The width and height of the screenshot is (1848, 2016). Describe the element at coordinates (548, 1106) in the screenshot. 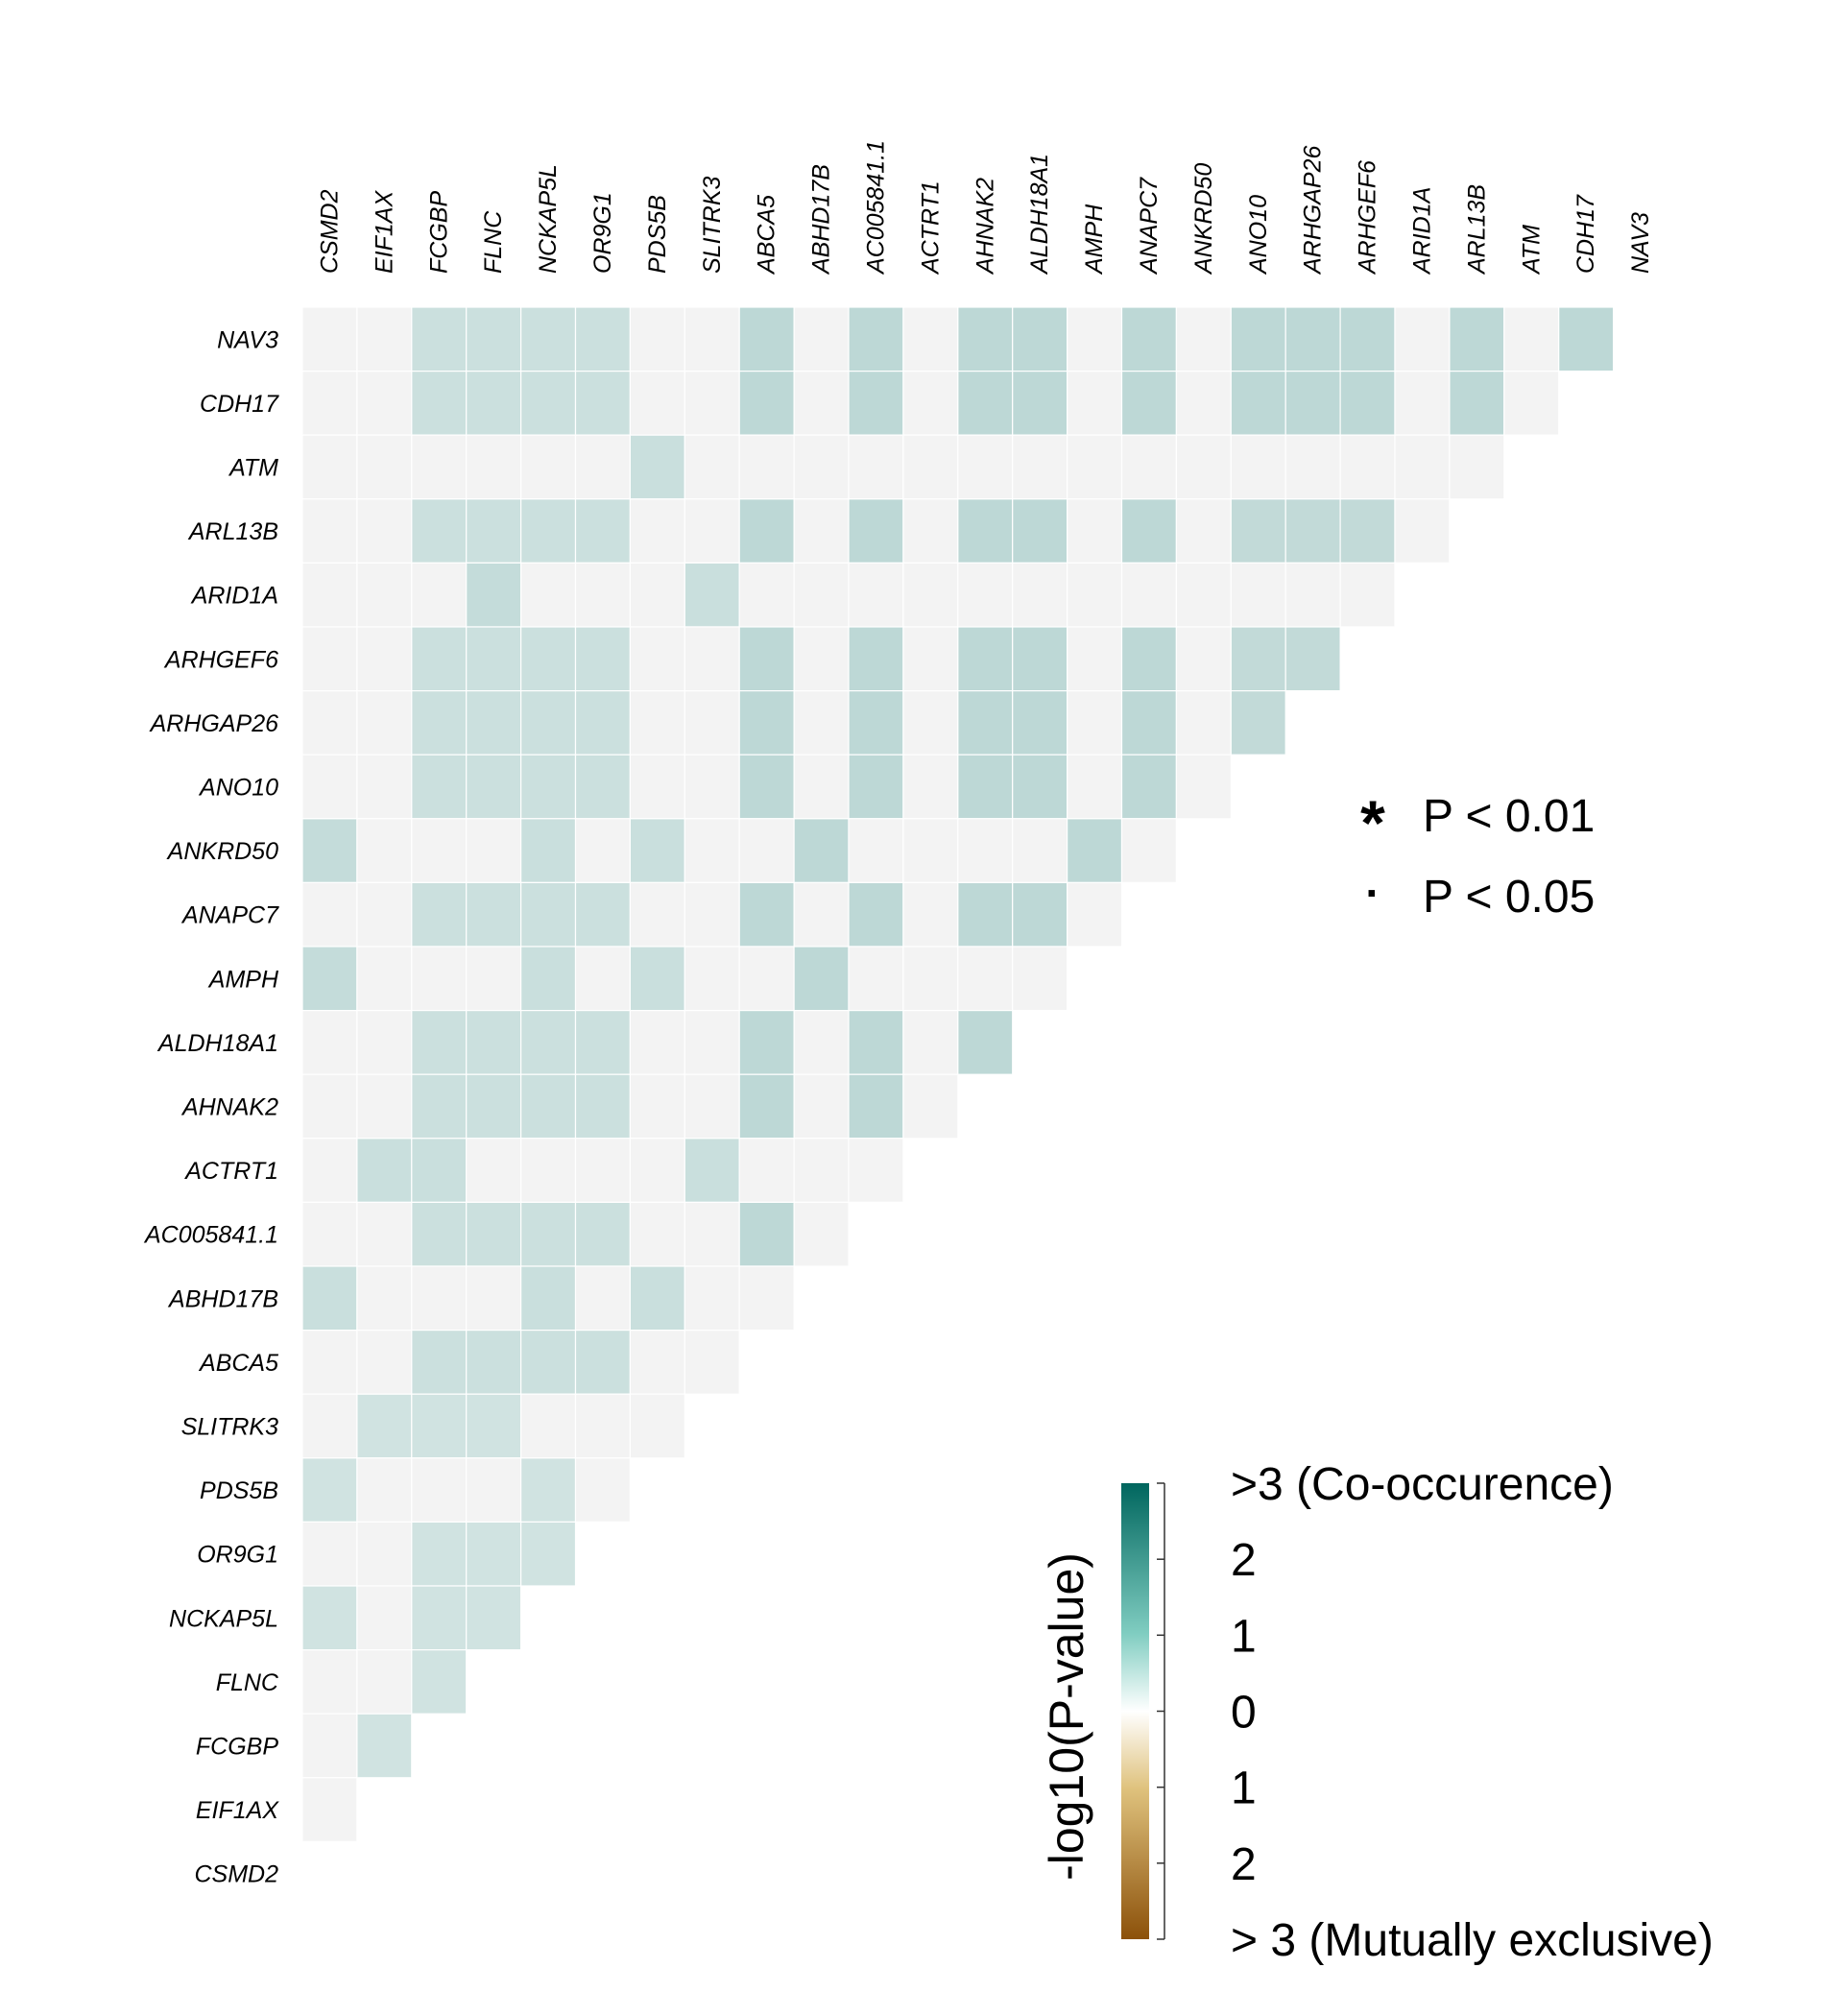

I see `heatmap-cell-AHNAK2-NCKAP5L` at that location.